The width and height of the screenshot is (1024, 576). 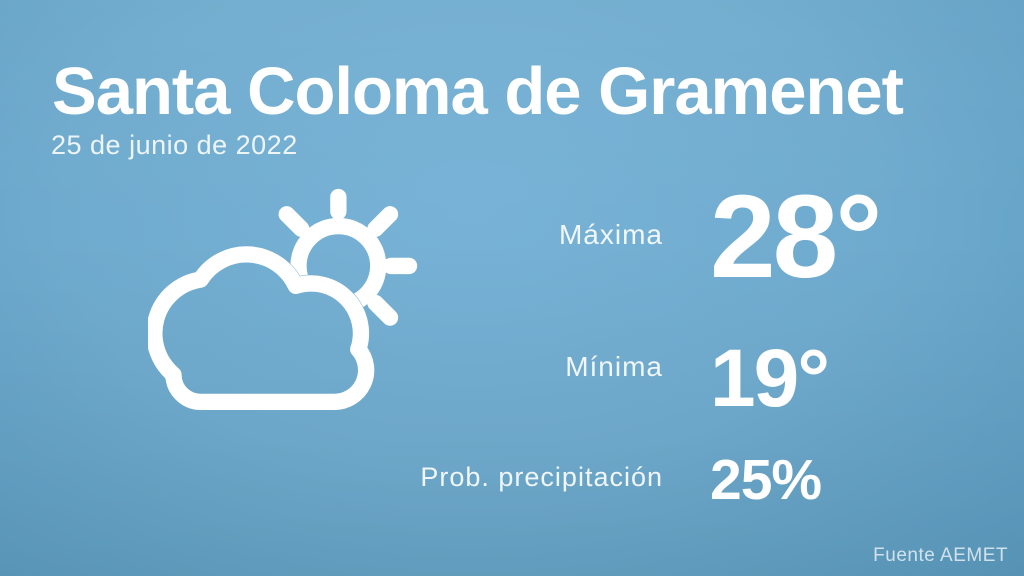 What do you see at coordinates (766, 480) in the screenshot?
I see `precipitation-value: 25%` at bounding box center [766, 480].